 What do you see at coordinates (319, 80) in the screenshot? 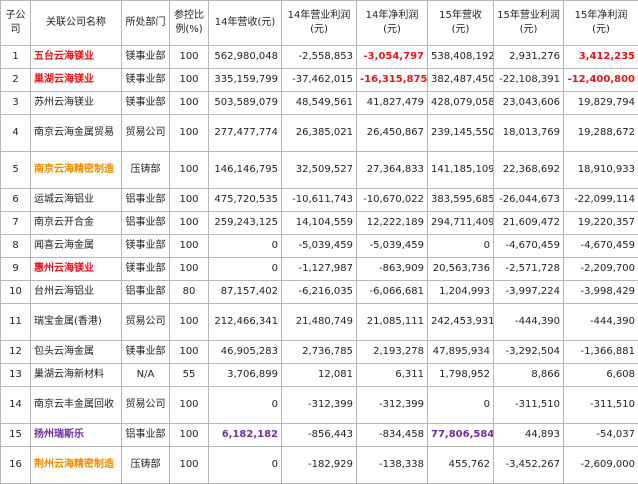
I see `table-cell: -37,462,015` at bounding box center [319, 80].